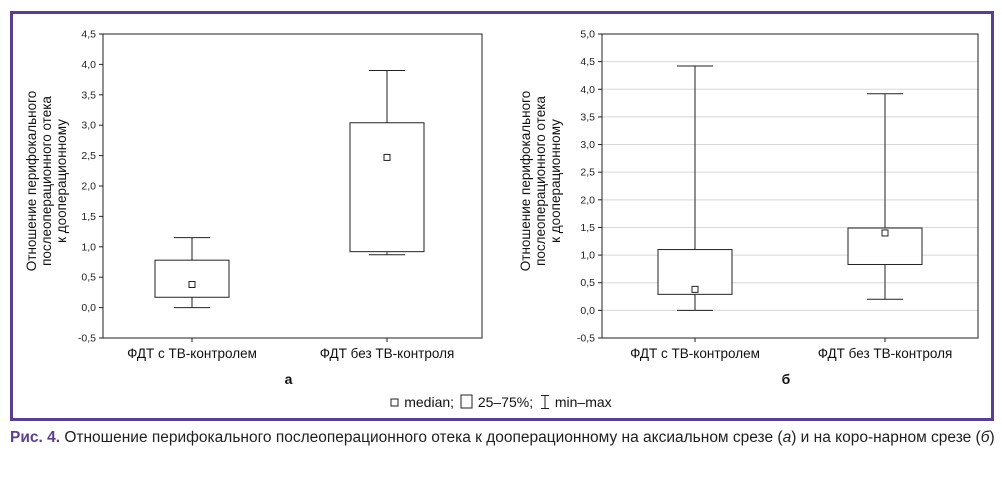 This screenshot has width=1002, height=486. What do you see at coordinates (429, 402) in the screenshot?
I see `legend-median-label: median;` at bounding box center [429, 402].